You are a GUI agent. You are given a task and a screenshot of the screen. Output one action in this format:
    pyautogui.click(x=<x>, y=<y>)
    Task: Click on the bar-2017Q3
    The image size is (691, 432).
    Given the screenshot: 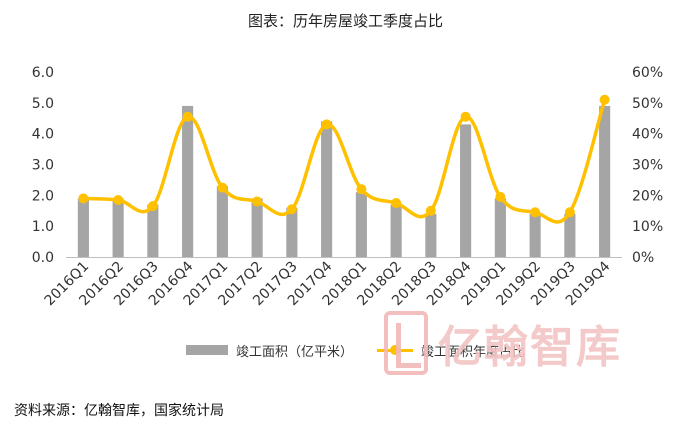 What is the action you would take?
    pyautogui.click(x=292, y=232)
    